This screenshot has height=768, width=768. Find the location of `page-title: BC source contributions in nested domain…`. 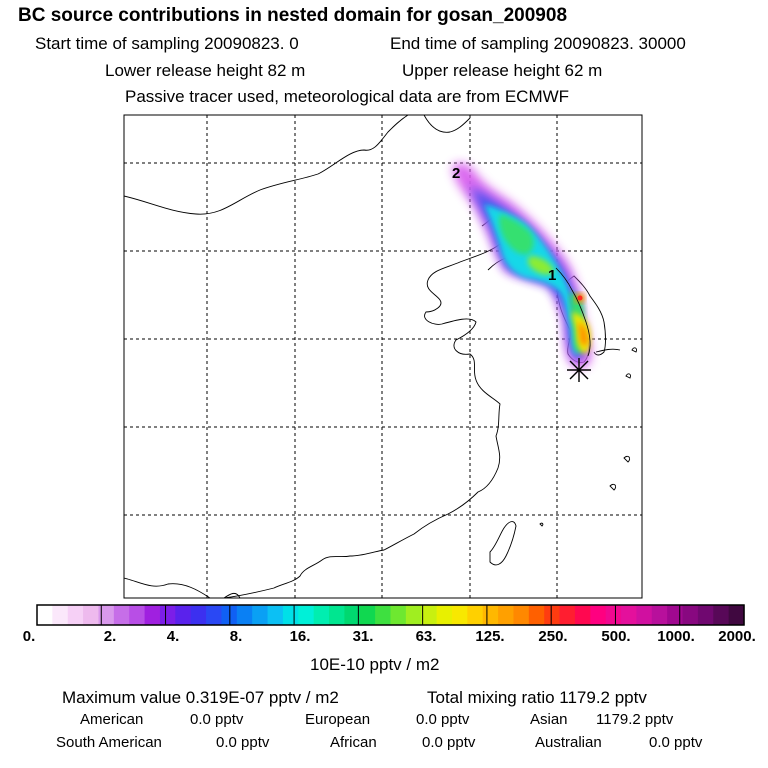

page-title: BC source contributions in nested domain… is located at coordinates (293, 15).